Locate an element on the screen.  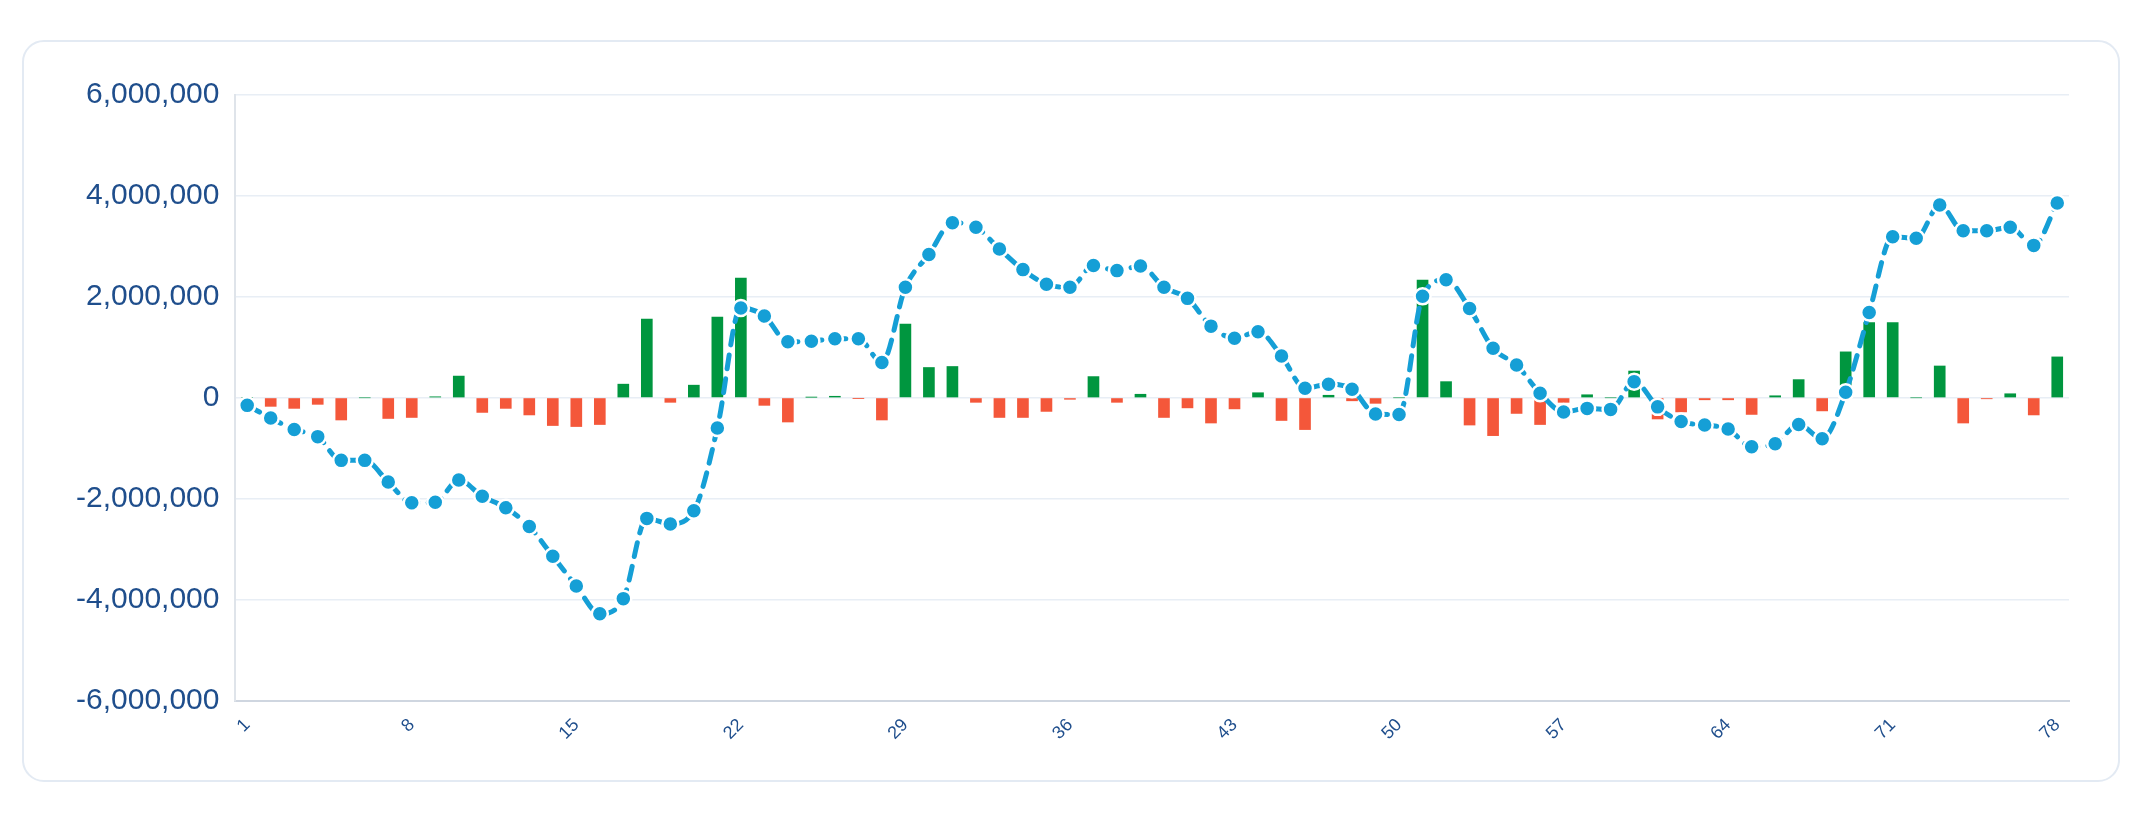
x-tick-label: 43 is located at coordinates (1226, 728).